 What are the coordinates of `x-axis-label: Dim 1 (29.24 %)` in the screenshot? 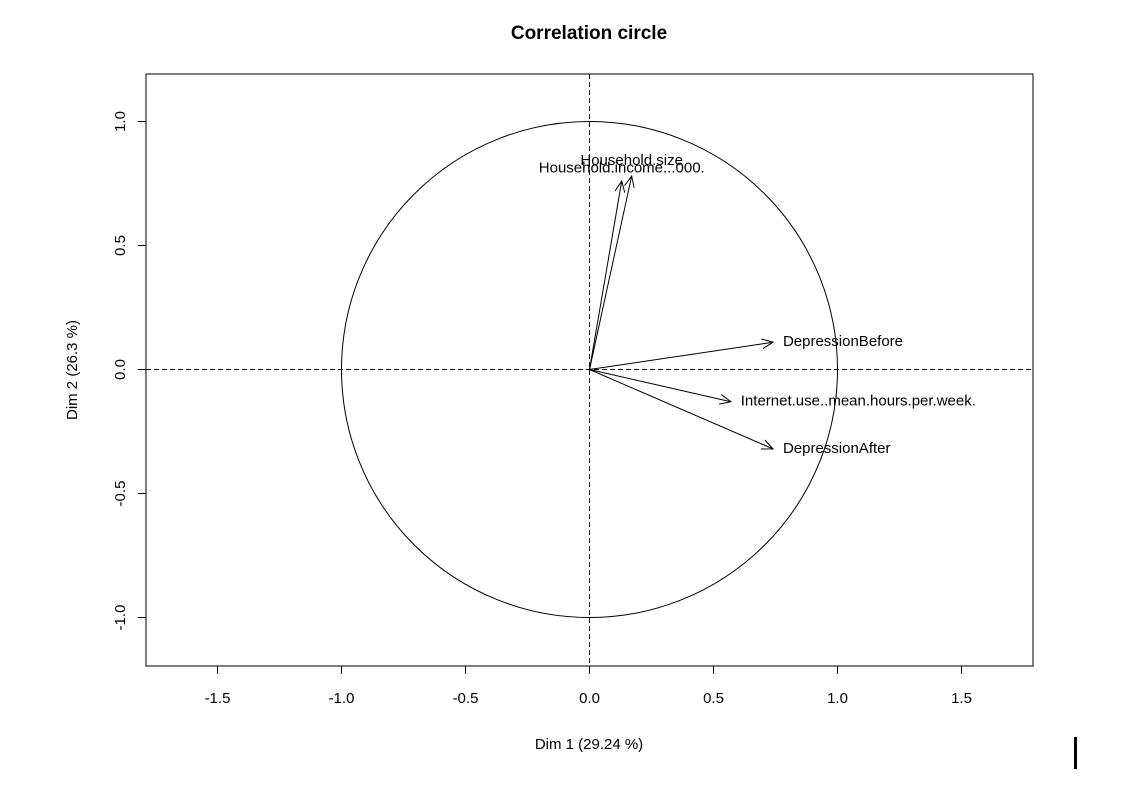 It's located at (589, 744).